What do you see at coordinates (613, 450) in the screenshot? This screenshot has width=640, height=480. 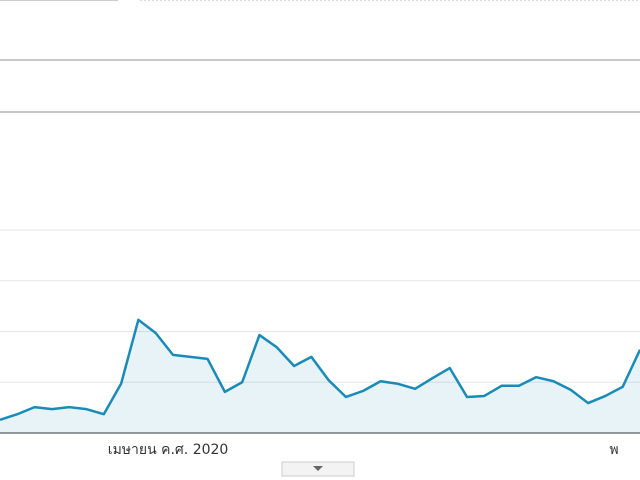 I see `x-tick-label: พ` at bounding box center [613, 450].